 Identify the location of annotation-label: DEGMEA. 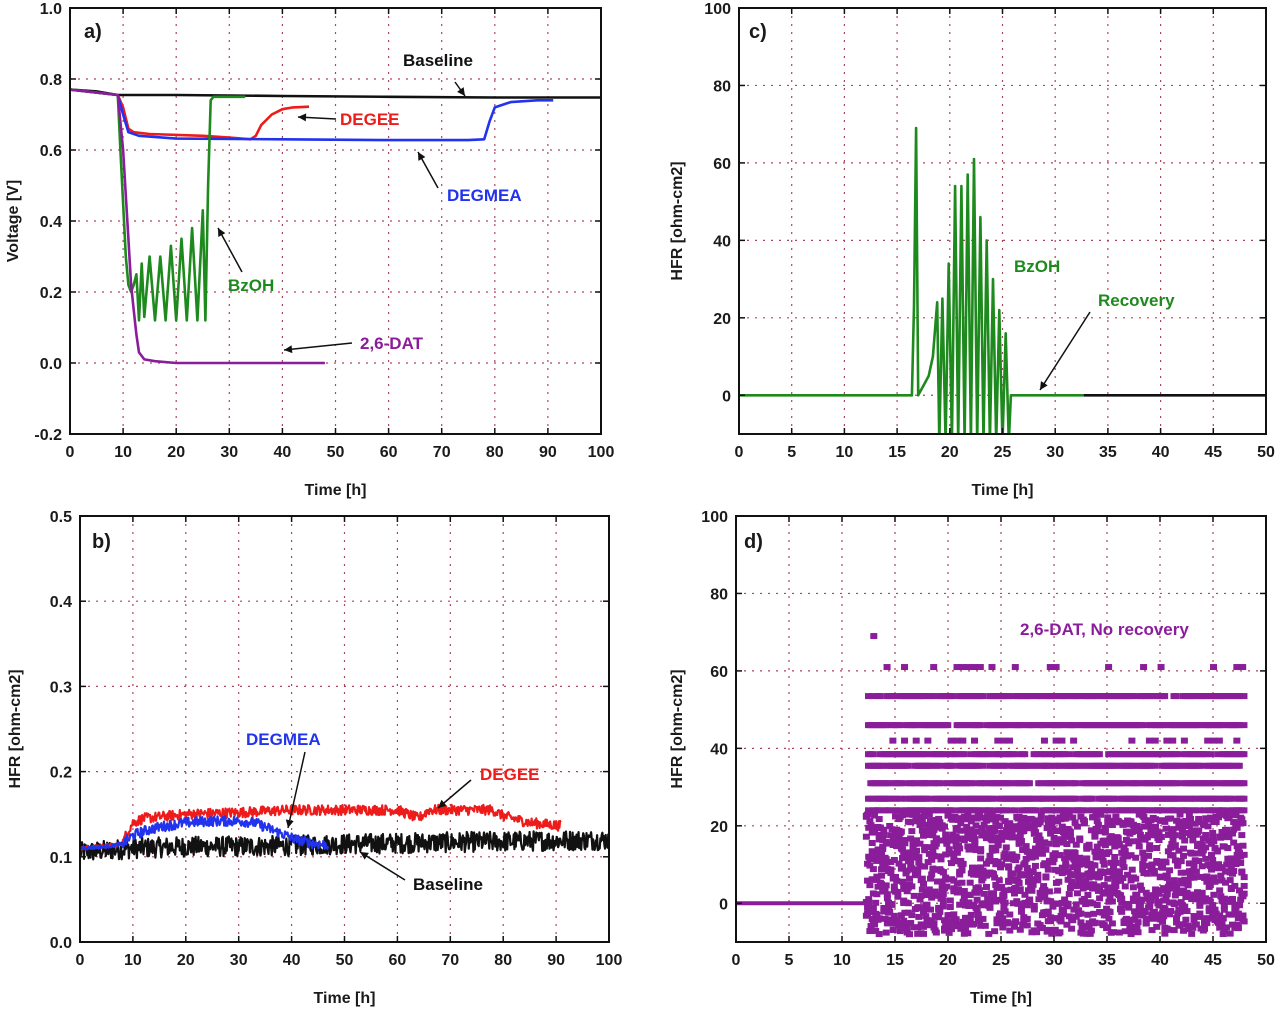
(484, 195).